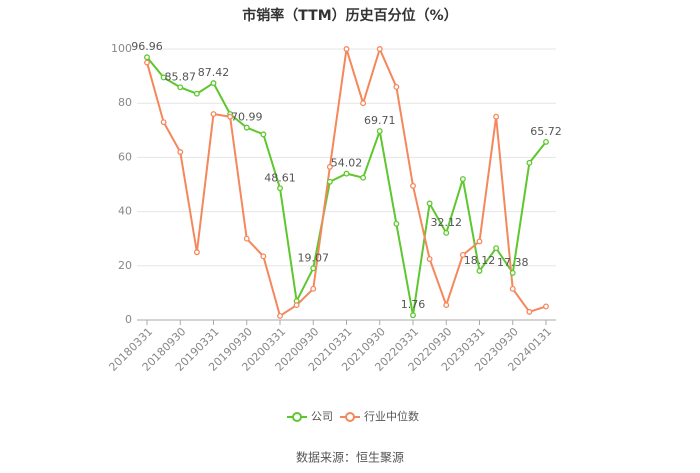 Image resolution: width=700 pixels, height=473 pixels. I want to click on data-label: 1.76, so click(413, 304).